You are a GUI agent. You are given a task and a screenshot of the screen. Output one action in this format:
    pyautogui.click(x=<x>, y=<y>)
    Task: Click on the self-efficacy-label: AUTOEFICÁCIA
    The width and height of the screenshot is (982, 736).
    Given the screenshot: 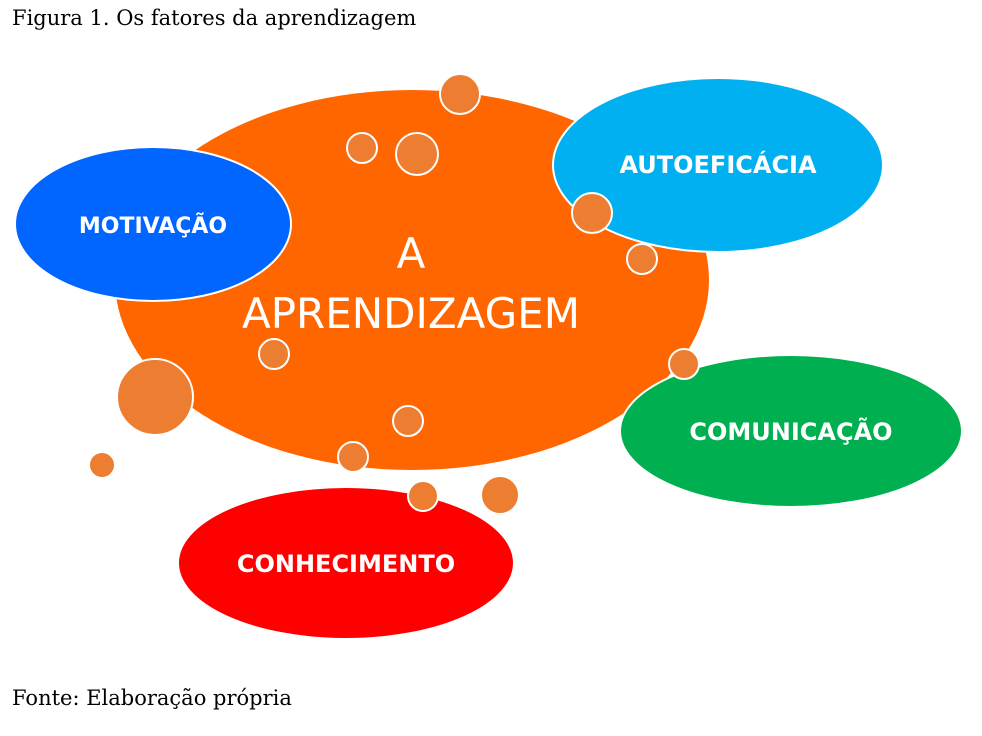 What is the action you would take?
    pyautogui.click(x=718, y=164)
    